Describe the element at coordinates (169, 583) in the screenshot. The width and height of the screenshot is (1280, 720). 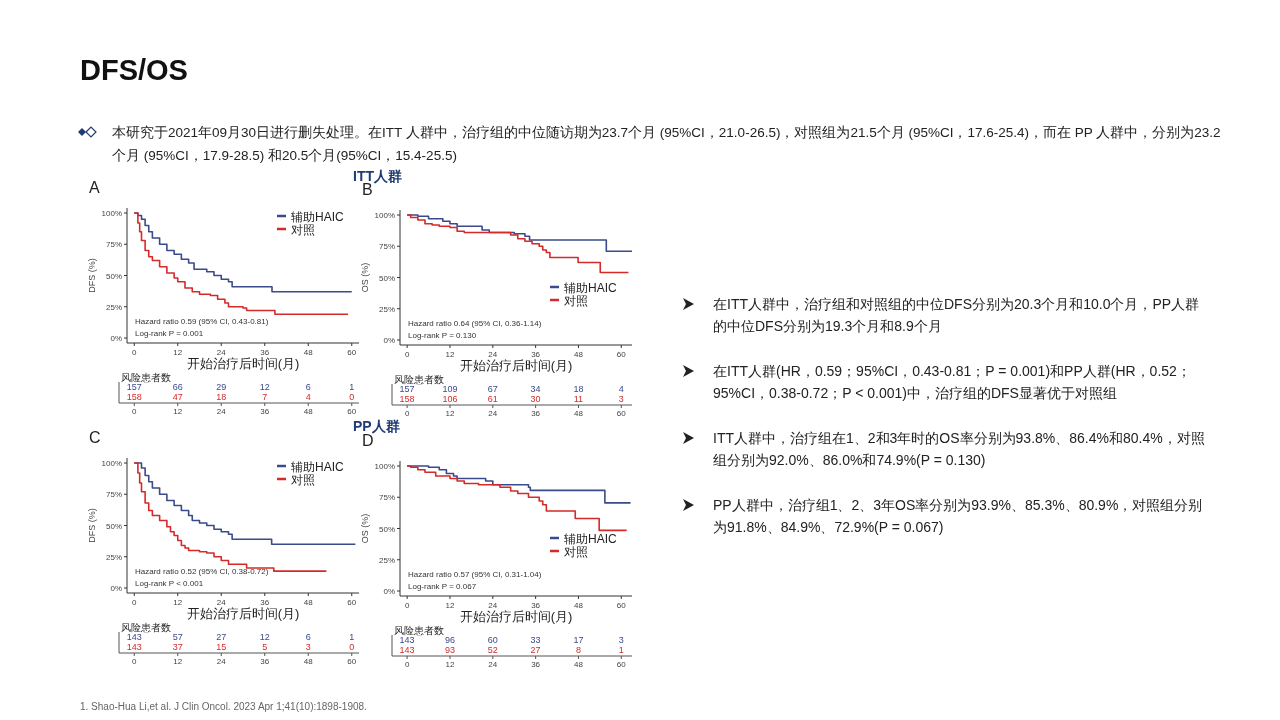
I see `annotation: Log-rank P < 0.001` at that location.